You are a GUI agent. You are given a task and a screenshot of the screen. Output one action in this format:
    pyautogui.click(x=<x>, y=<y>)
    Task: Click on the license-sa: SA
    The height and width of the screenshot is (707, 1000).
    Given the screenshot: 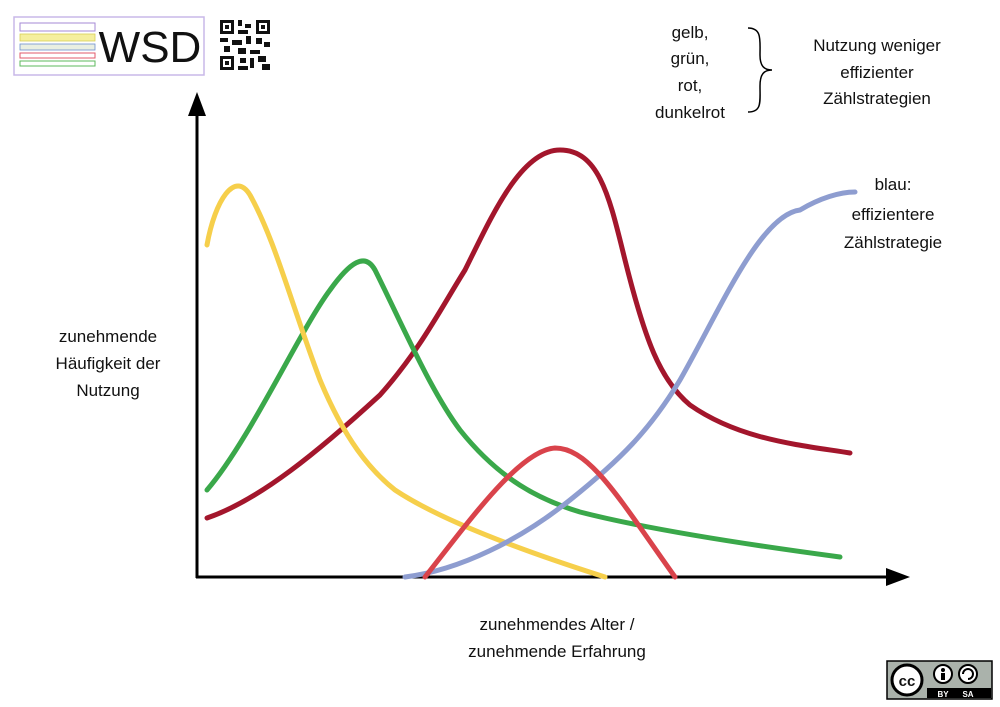 What is the action you would take?
    pyautogui.click(x=967, y=694)
    